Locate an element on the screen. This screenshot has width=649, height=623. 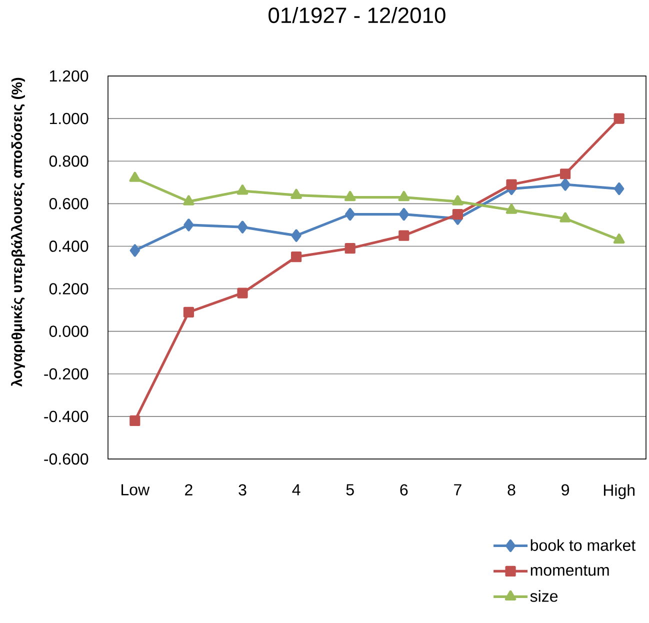
y-tick-label: -0.400 is located at coordinates (66, 416).